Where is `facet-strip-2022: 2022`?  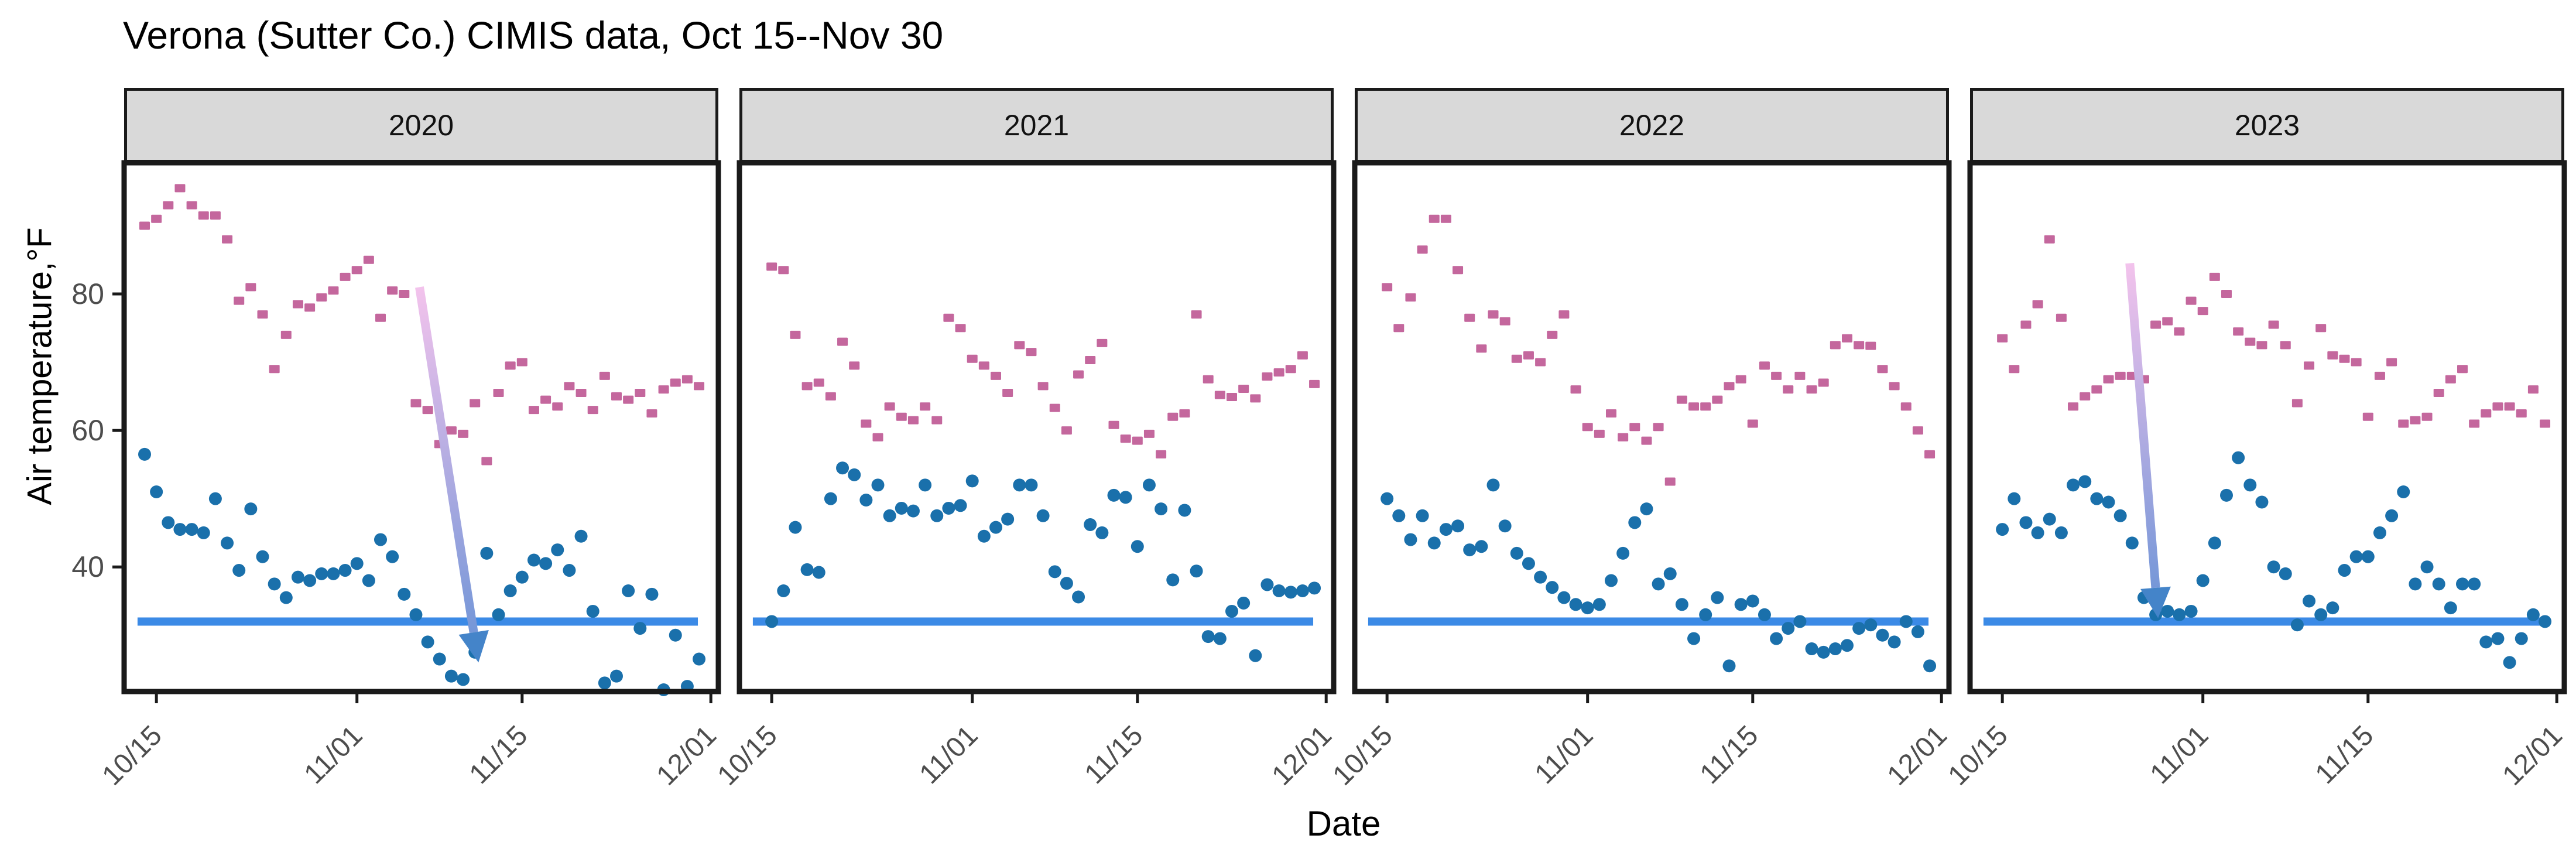
facet-strip-2022: 2022 is located at coordinates (1652, 125).